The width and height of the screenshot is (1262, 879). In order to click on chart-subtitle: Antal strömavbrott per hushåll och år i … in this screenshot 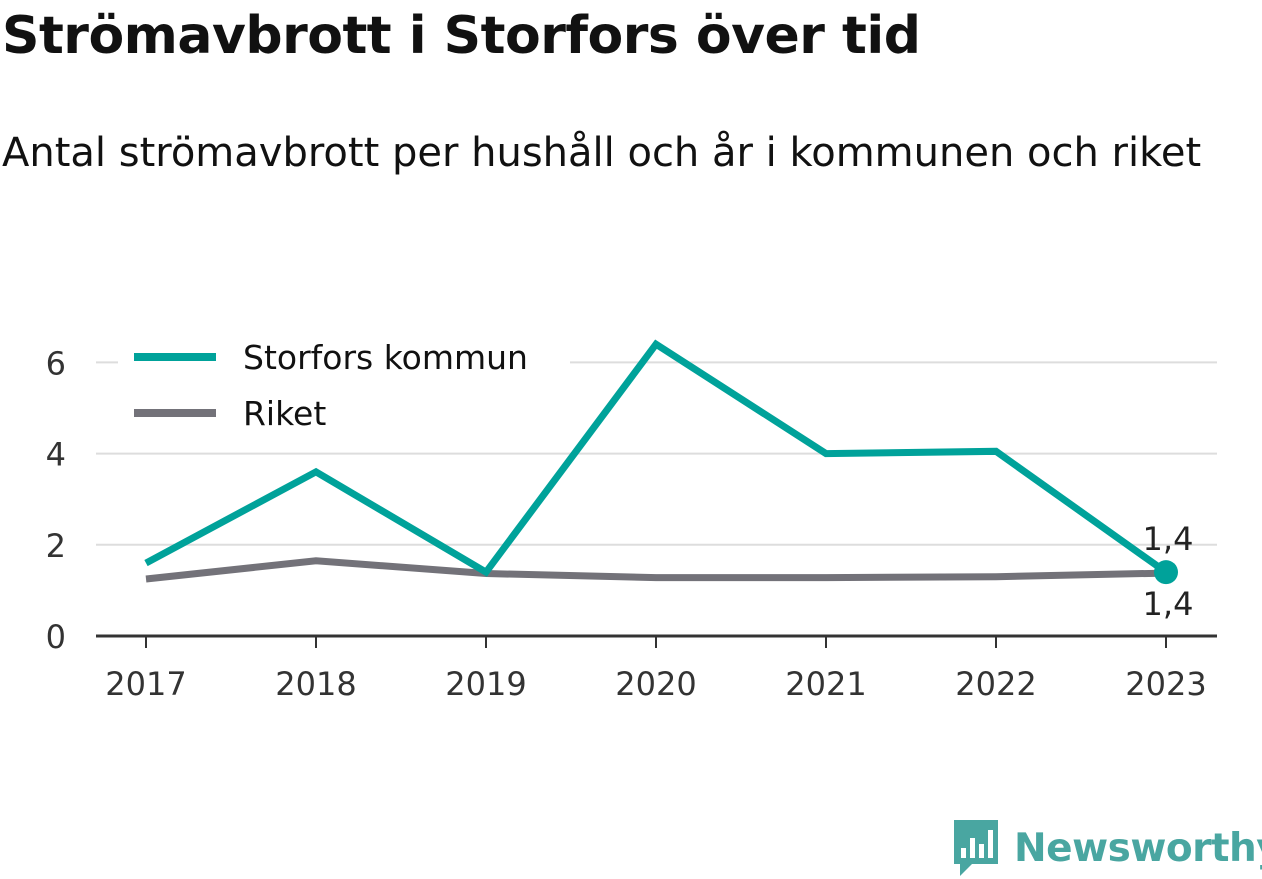, I will do `click(602, 153)`.